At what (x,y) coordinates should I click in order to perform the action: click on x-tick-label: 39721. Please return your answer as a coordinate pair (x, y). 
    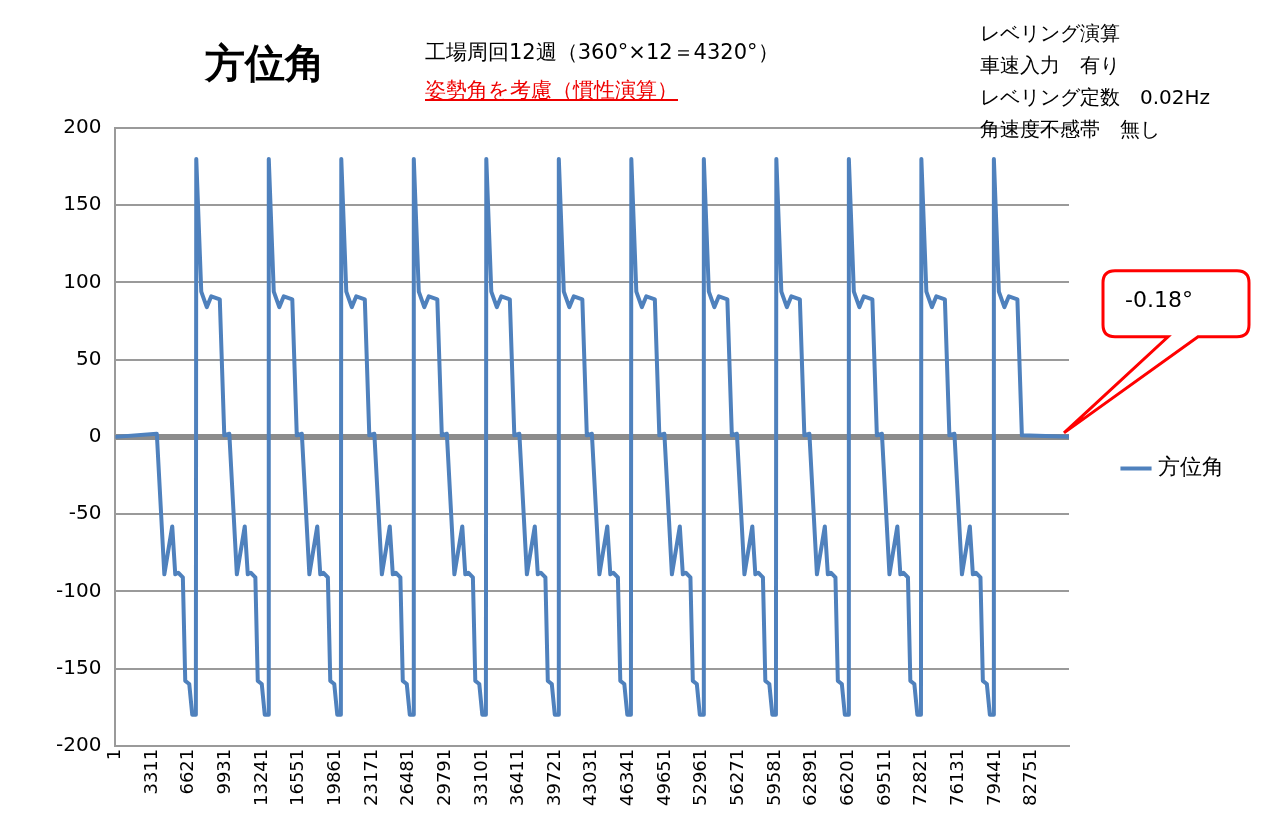
    Looking at the image, I should click on (553, 777).